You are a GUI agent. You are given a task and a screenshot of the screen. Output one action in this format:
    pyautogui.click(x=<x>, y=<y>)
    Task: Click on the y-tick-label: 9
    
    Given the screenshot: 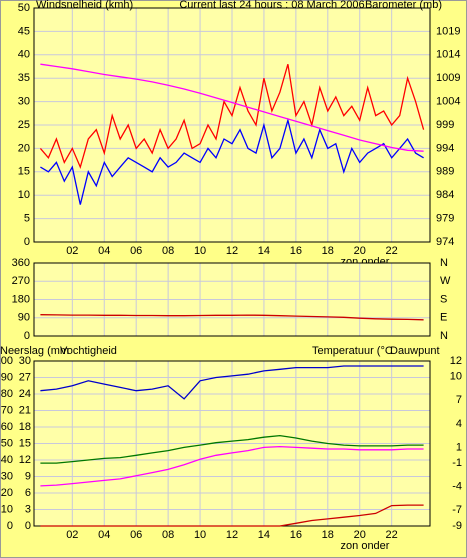 What is the action you would take?
    pyautogui.click(x=28, y=476)
    